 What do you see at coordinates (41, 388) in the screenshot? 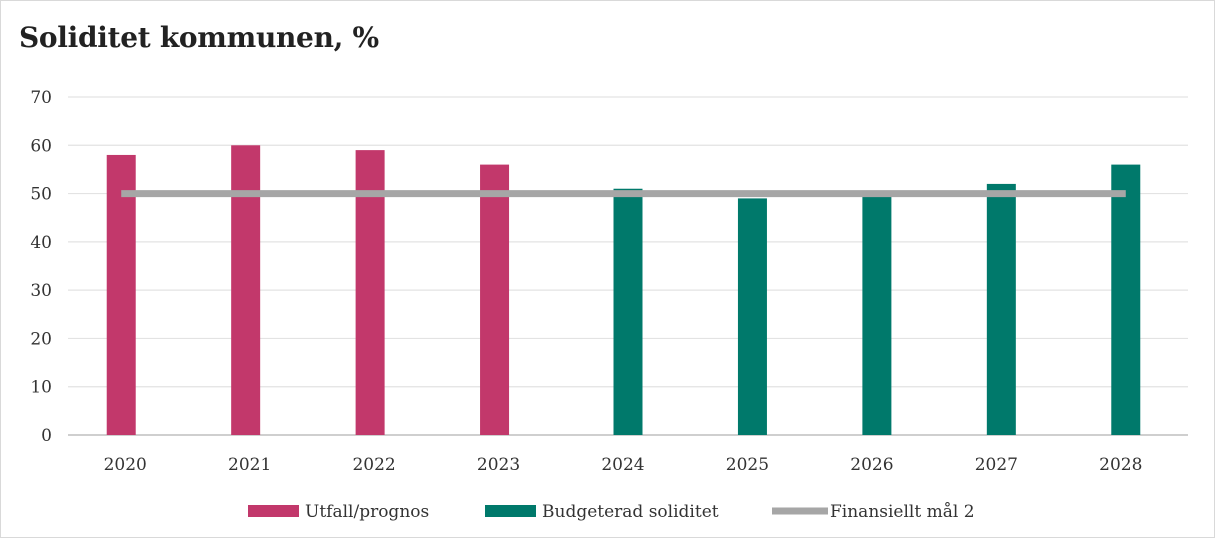
I see `y-tick-label: 10` at bounding box center [41, 388].